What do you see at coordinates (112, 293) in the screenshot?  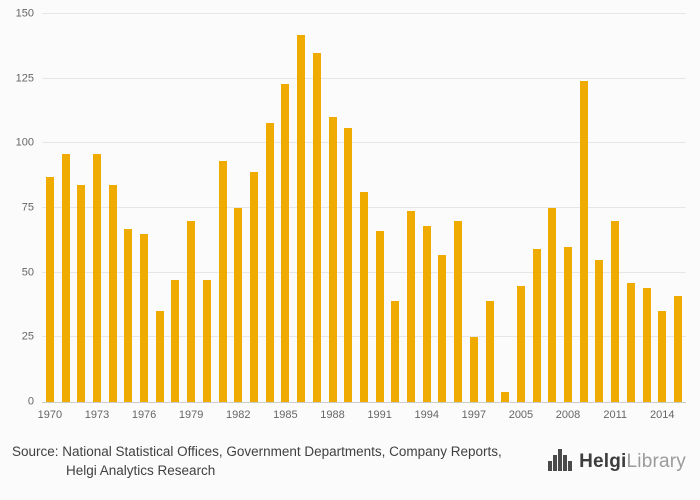 I see `bar-1974` at bounding box center [112, 293].